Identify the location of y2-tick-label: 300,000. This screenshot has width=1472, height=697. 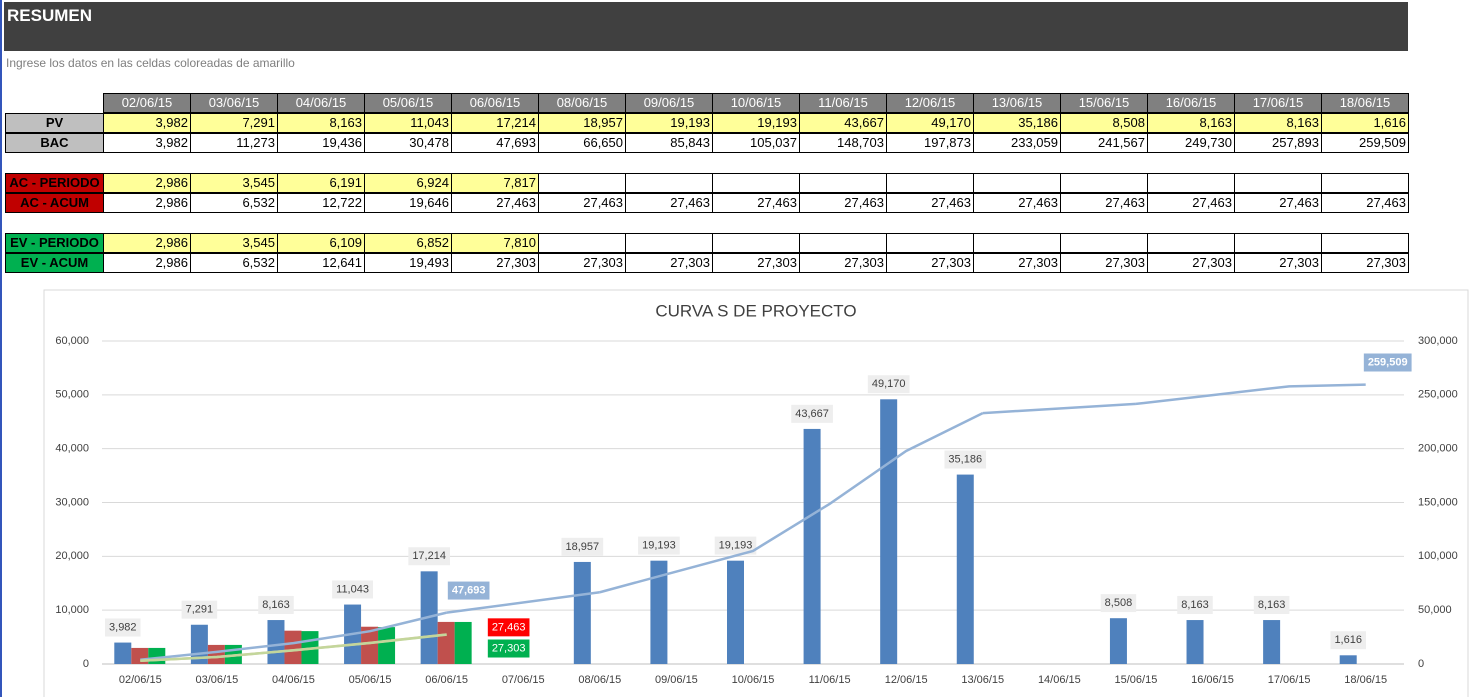
(1438, 341).